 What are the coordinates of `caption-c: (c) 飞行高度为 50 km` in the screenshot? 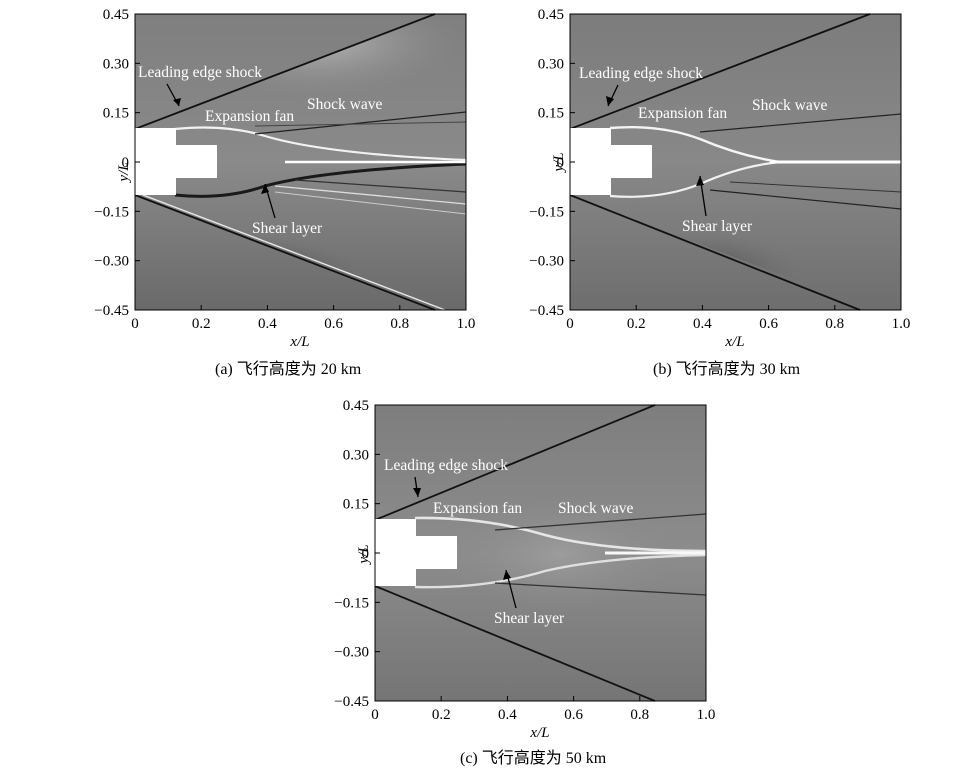 It's located at (533, 758).